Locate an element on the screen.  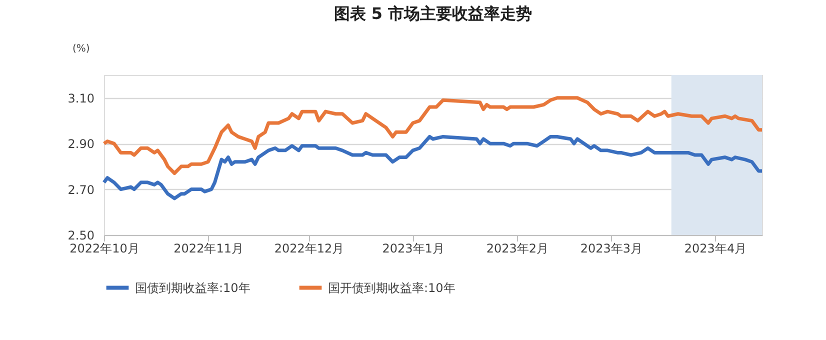
y-tick-label: 2.70 is located at coordinates (81, 189).